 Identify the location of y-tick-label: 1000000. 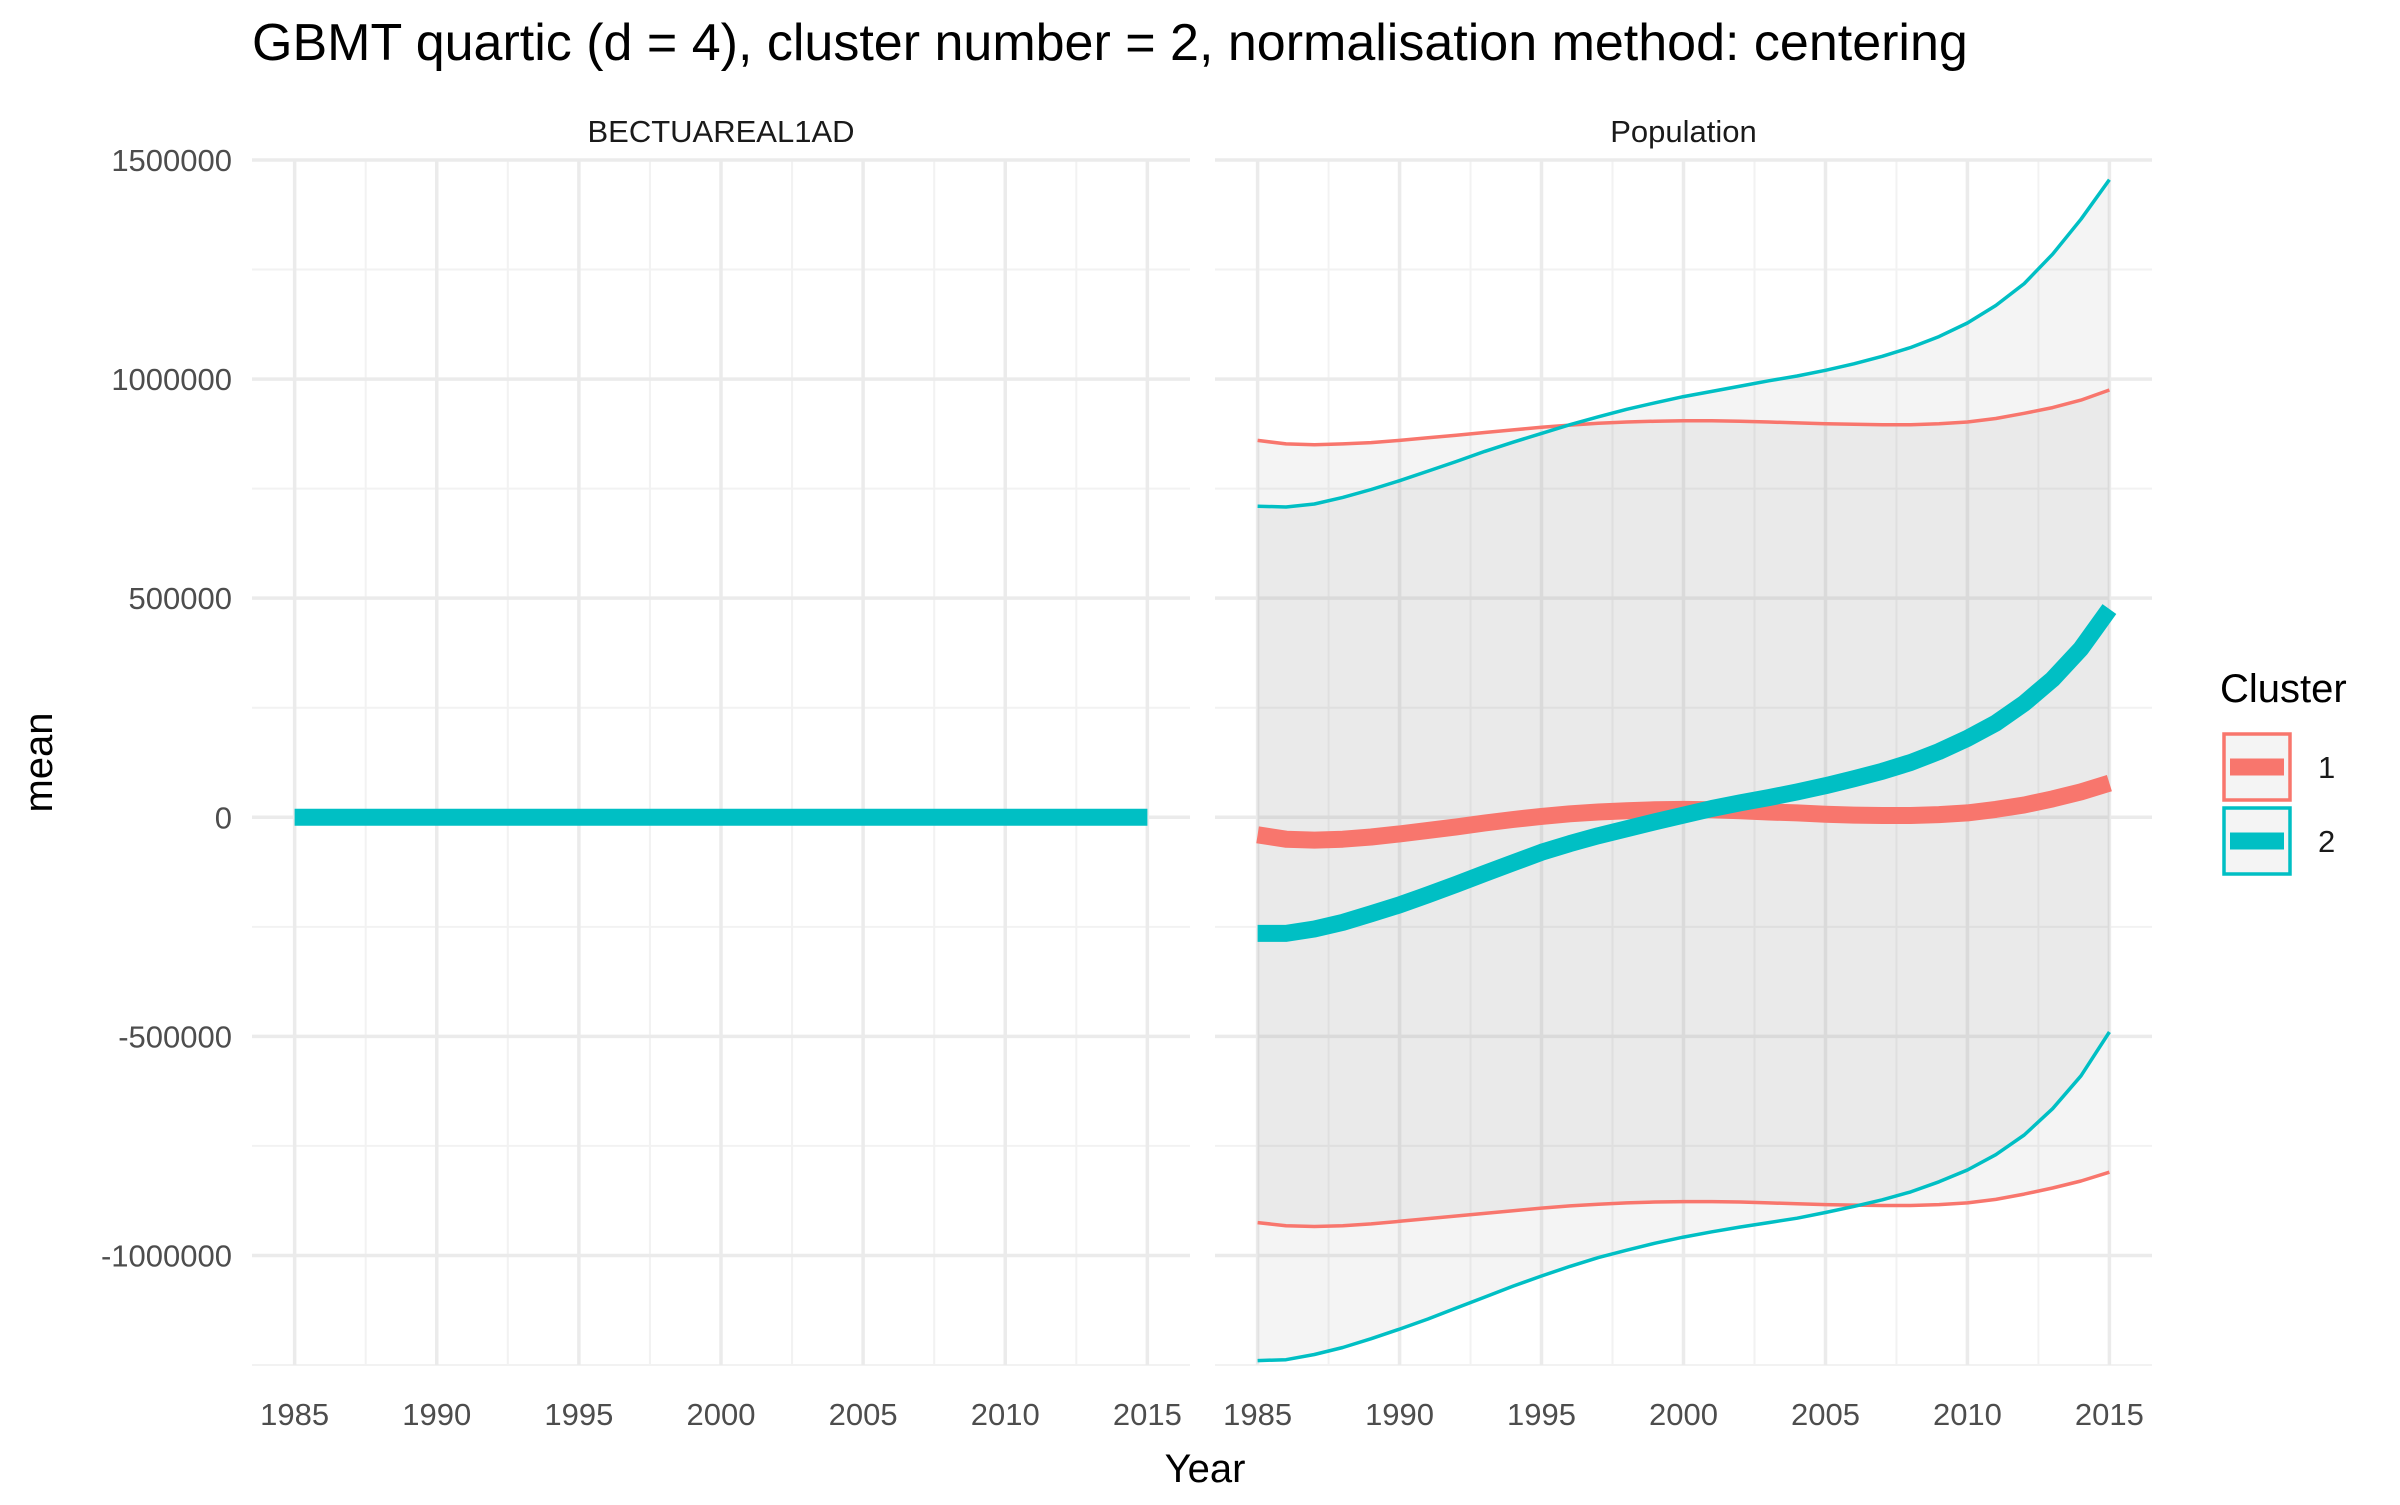
(171, 379).